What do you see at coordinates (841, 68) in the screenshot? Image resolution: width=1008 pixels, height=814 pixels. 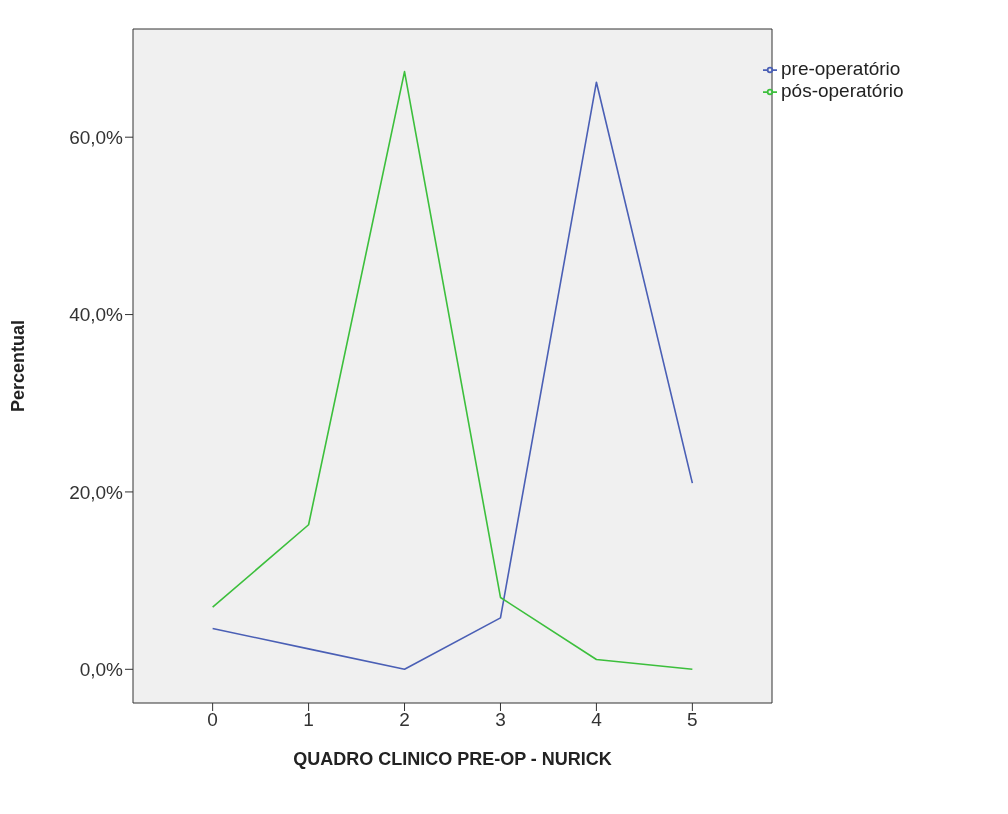 I see `legend-label: pre-operatório` at bounding box center [841, 68].